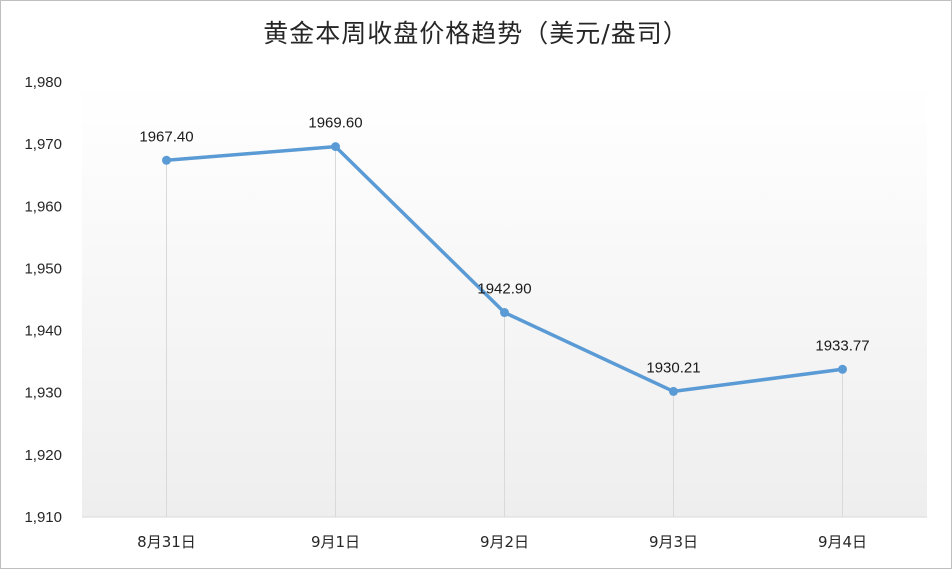 The width and height of the screenshot is (952, 569). Describe the element at coordinates (166, 542) in the screenshot. I see `x-tick-label: 8月31日` at that location.